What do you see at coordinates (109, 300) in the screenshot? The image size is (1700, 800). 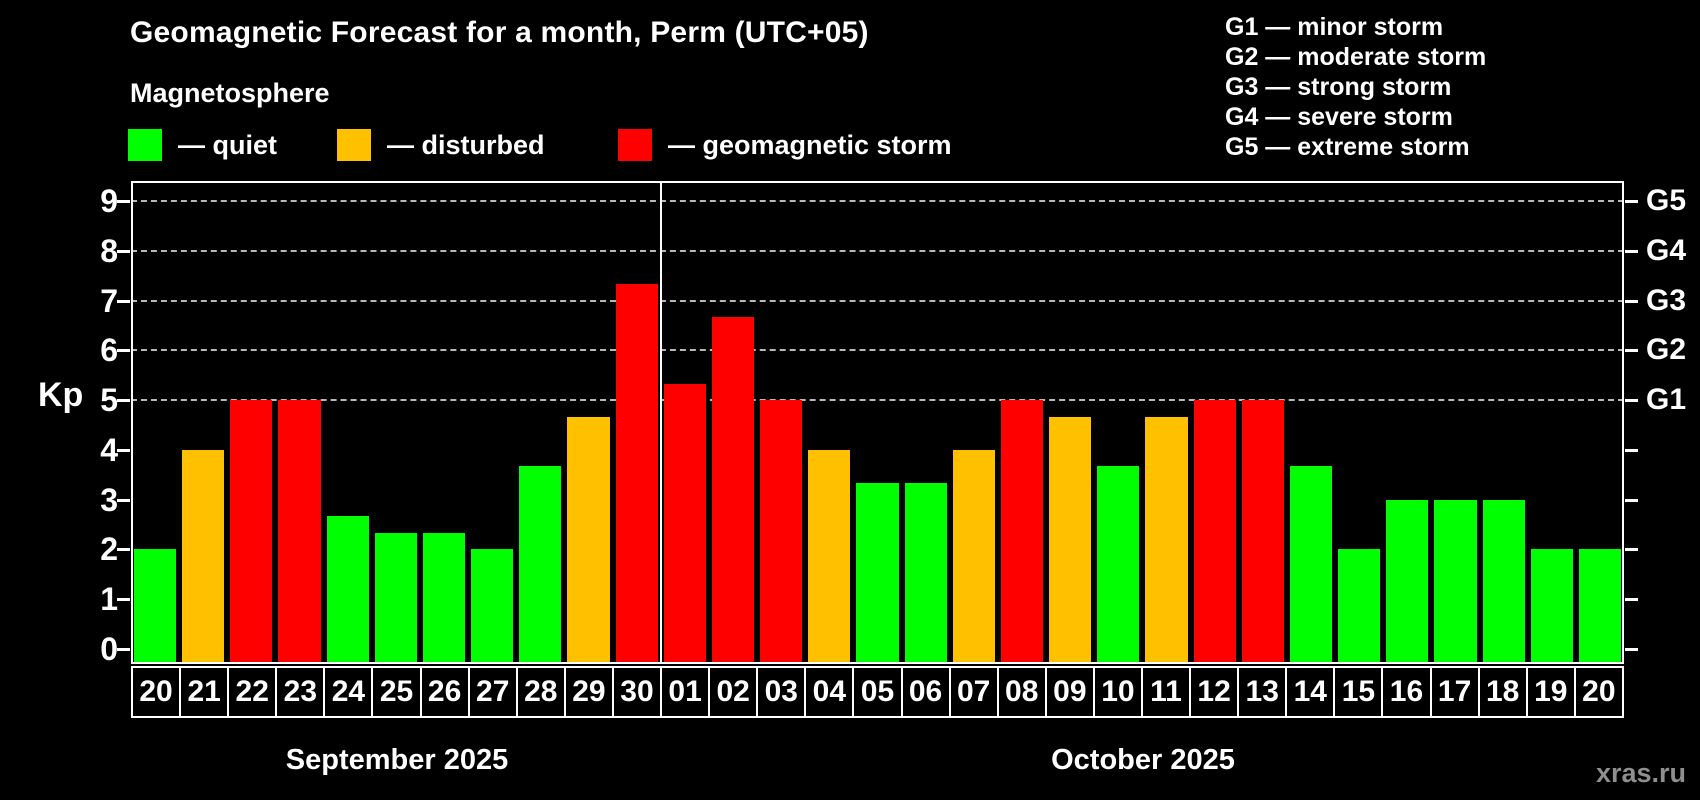 I see `y-tick-label-7: 7` at bounding box center [109, 300].